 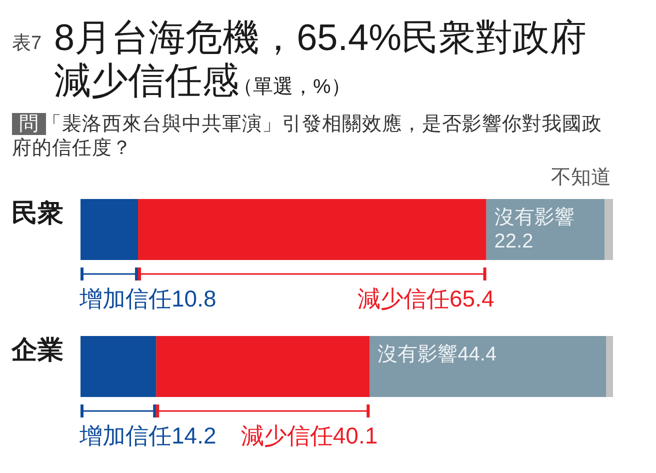 I want to click on y-tick-label: 企業, so click(x=37, y=349).